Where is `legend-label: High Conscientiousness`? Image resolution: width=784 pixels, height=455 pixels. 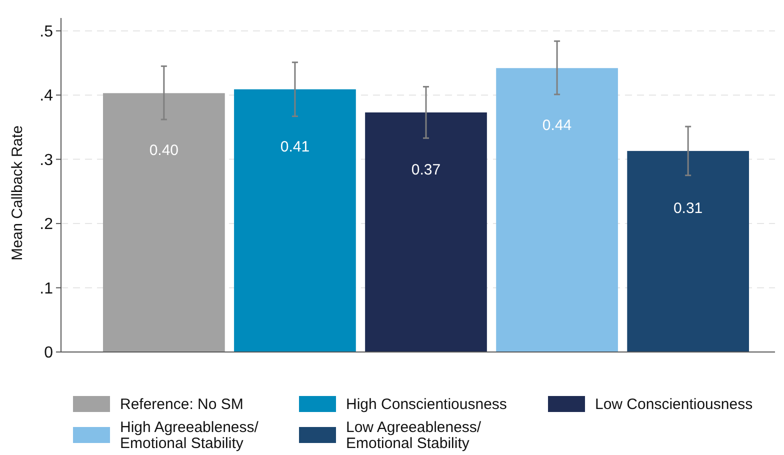 legend-label: High Conscientiousness is located at coordinates (426, 404).